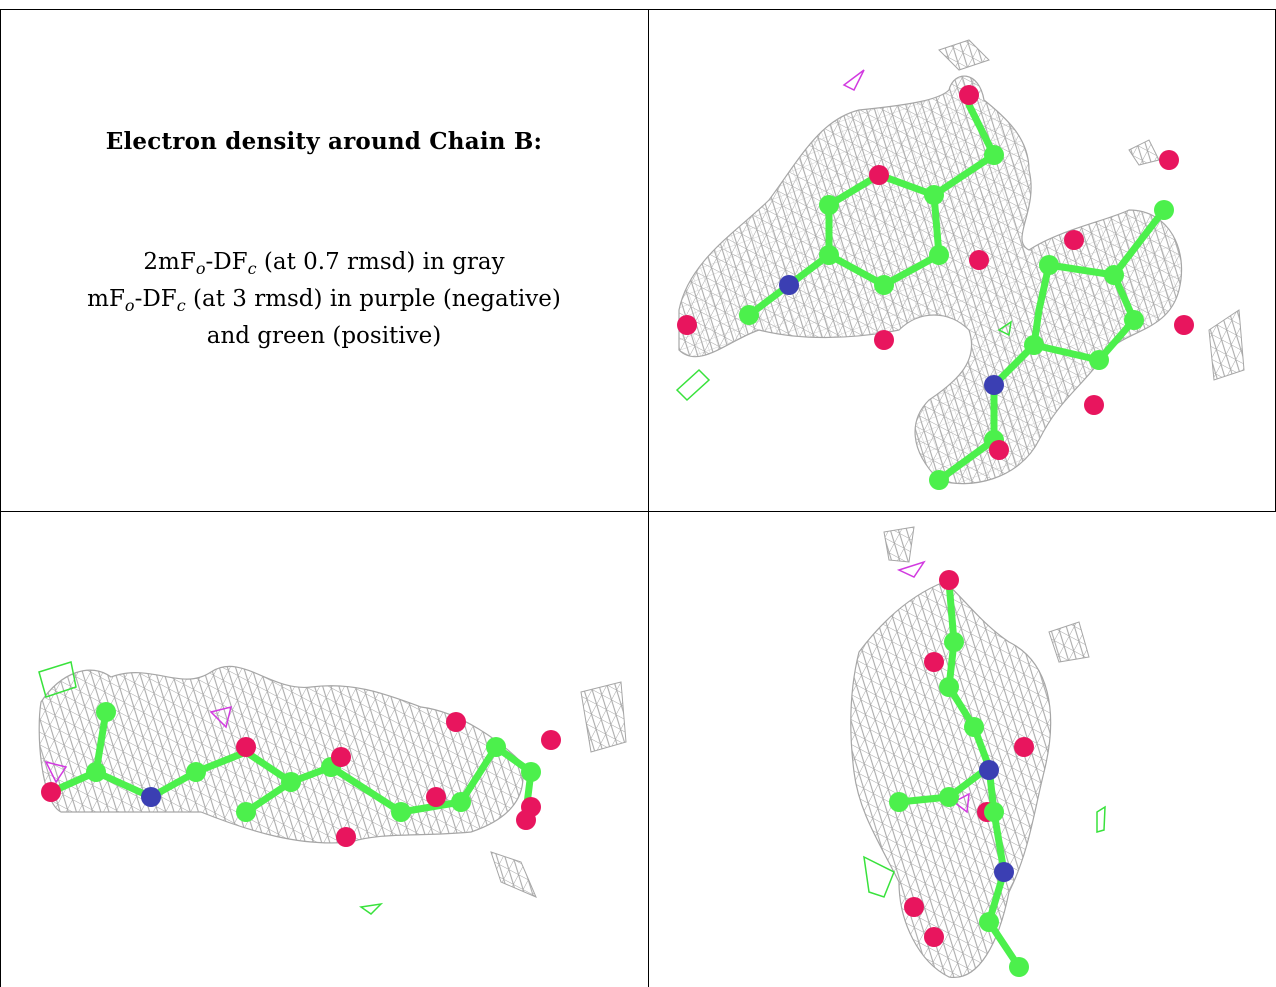 The image size is (1276, 987). What do you see at coordinates (638, 9) in the screenshot?
I see `top-rule` at bounding box center [638, 9].